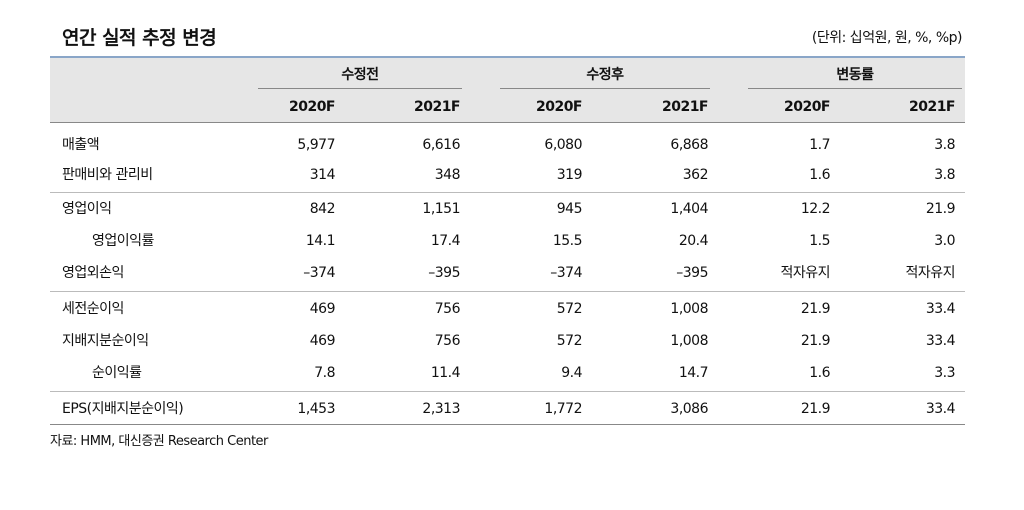  I want to click on cell: 12.2, so click(815, 209).